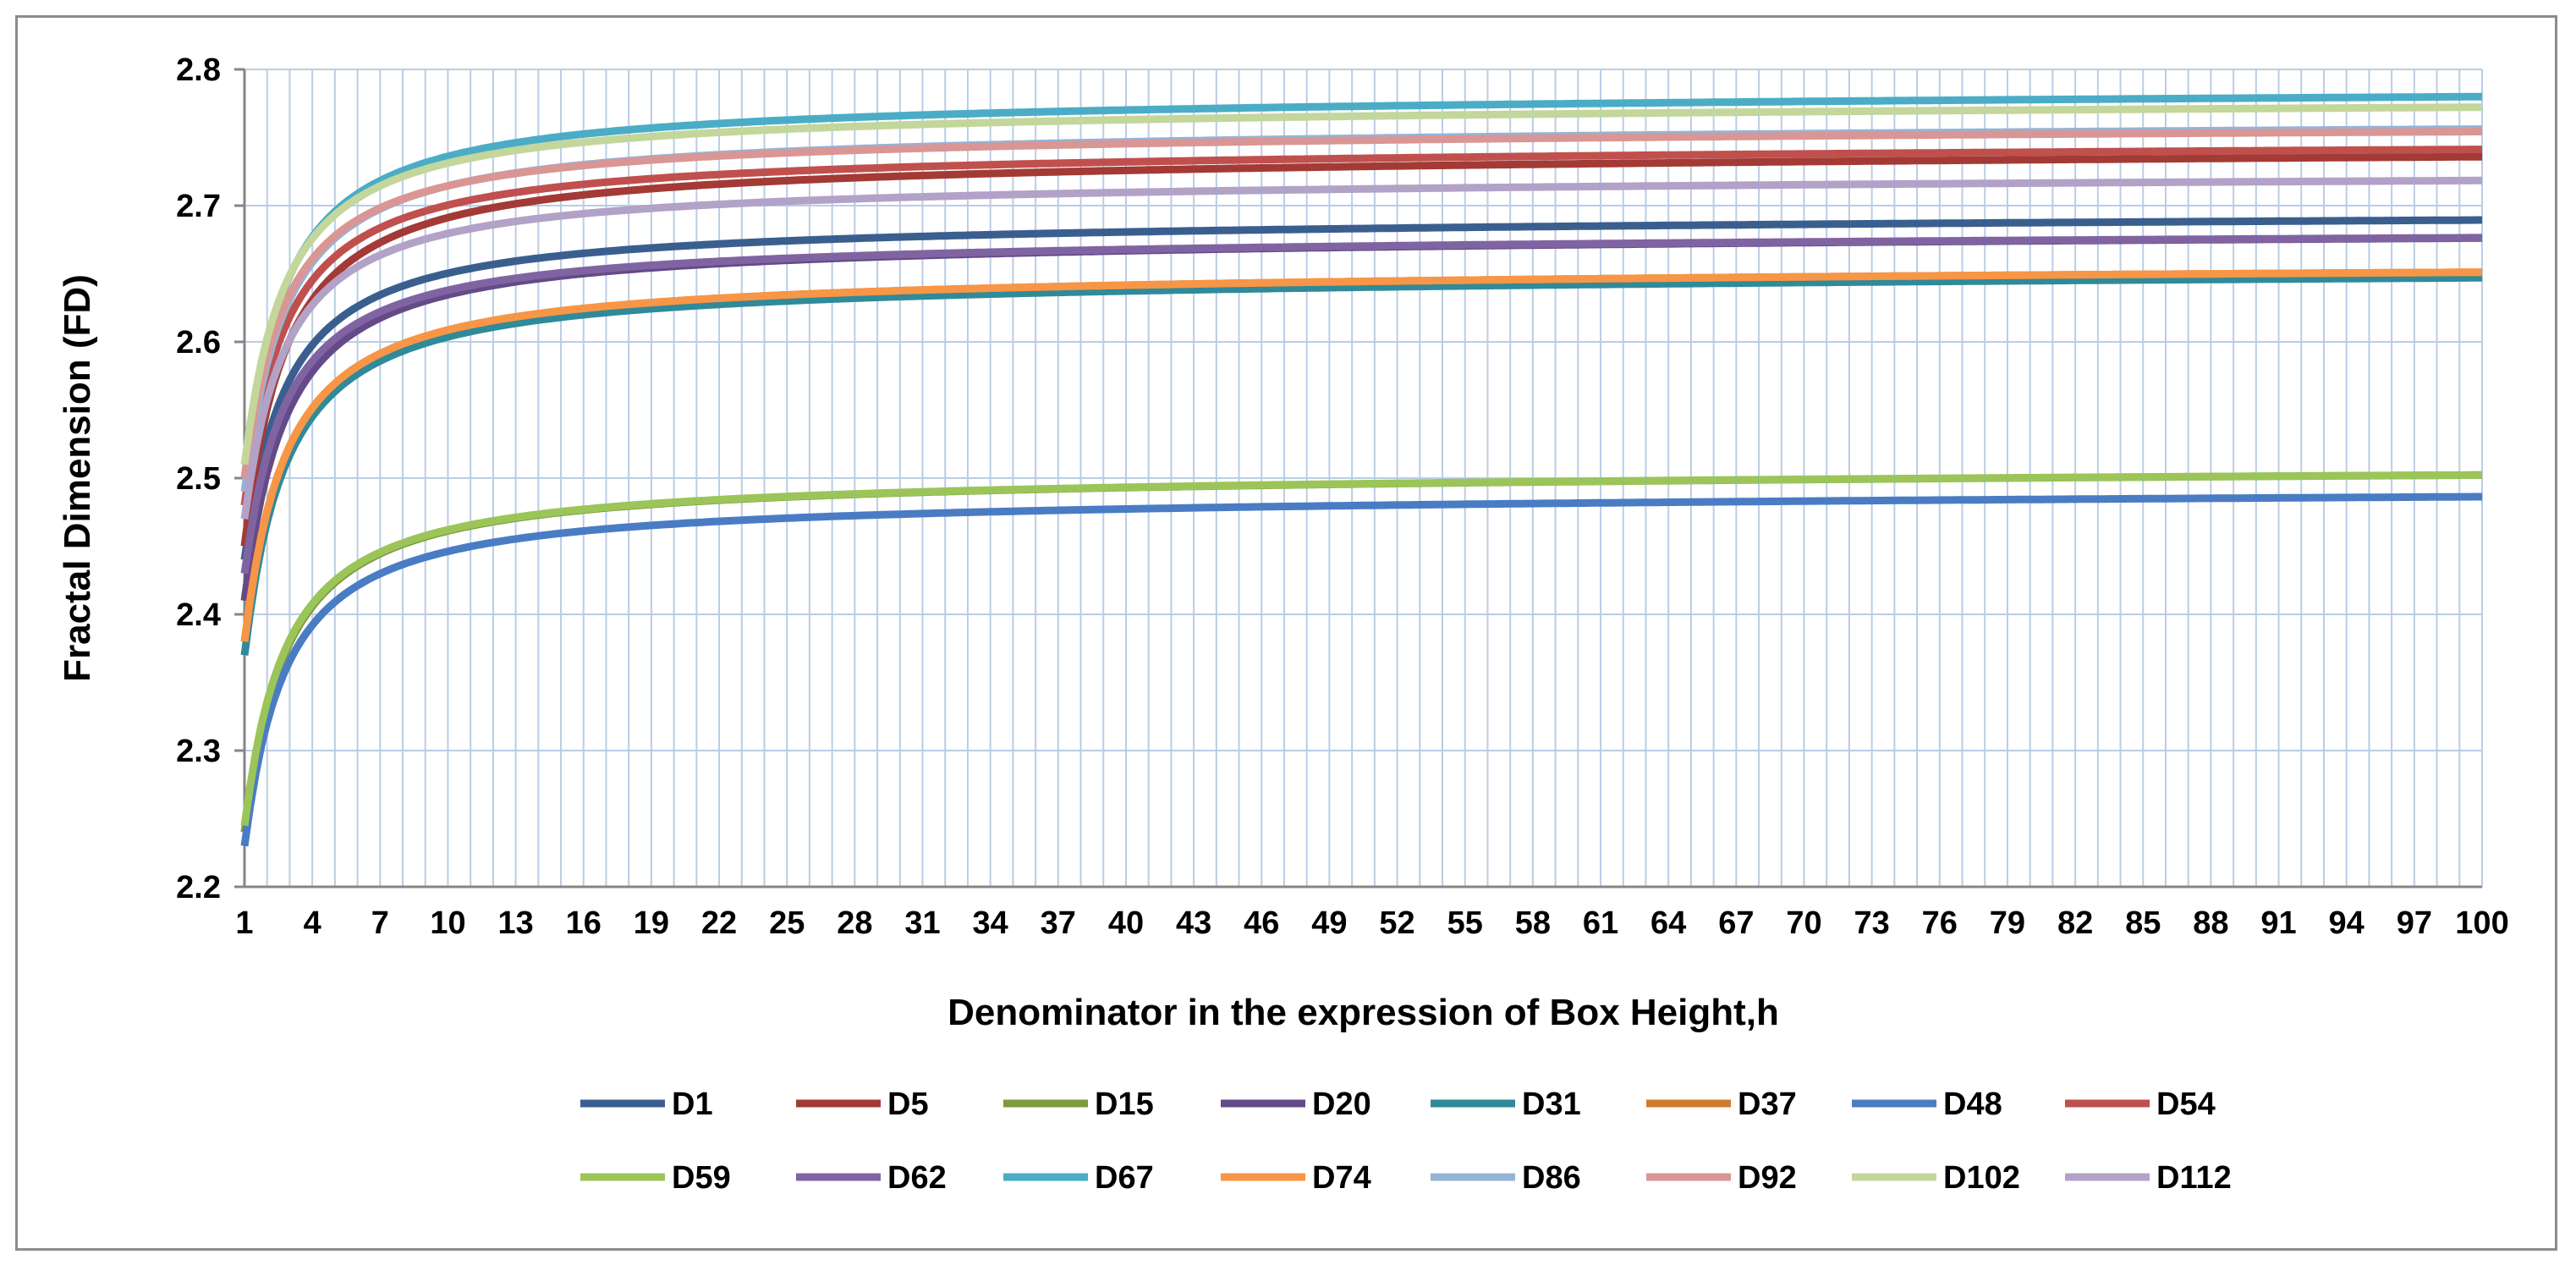 The image size is (2576, 1271). I want to click on x-tick-label: 64, so click(1669, 923).